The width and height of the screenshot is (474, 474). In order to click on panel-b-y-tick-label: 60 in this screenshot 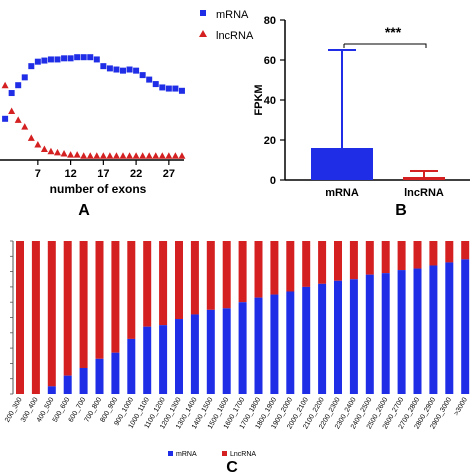, I will do `click(270, 61)`.